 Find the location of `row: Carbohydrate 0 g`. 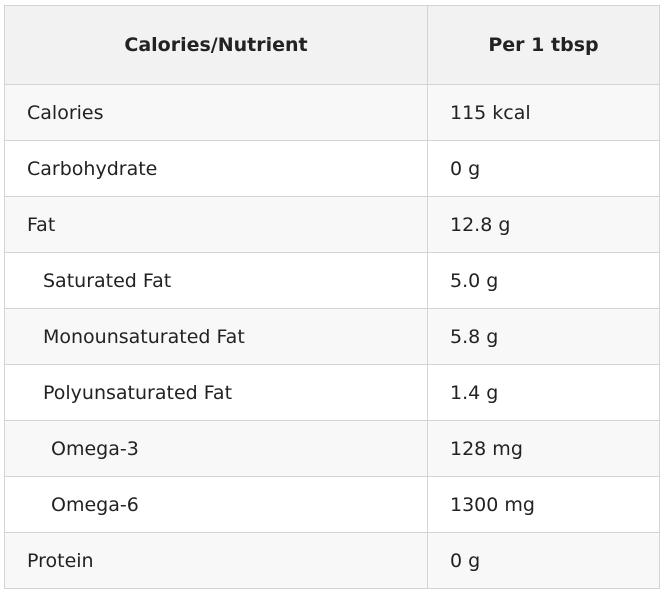

row: Carbohydrate 0 g is located at coordinates (332, 168).